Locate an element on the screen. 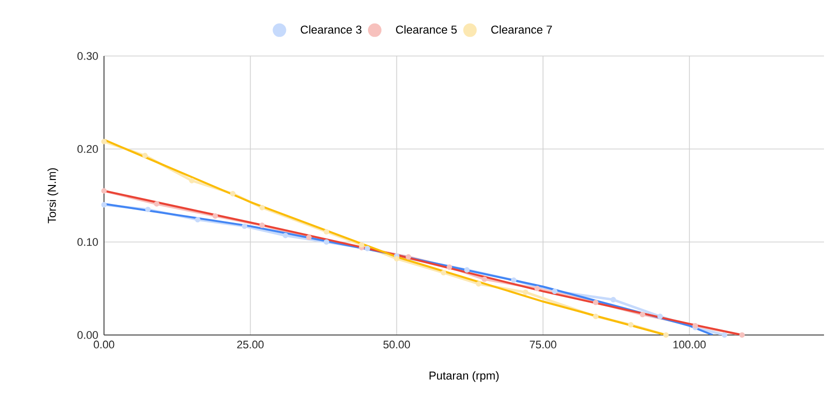 The image size is (829, 413). legend-label: Clearance 5 is located at coordinates (426, 29).